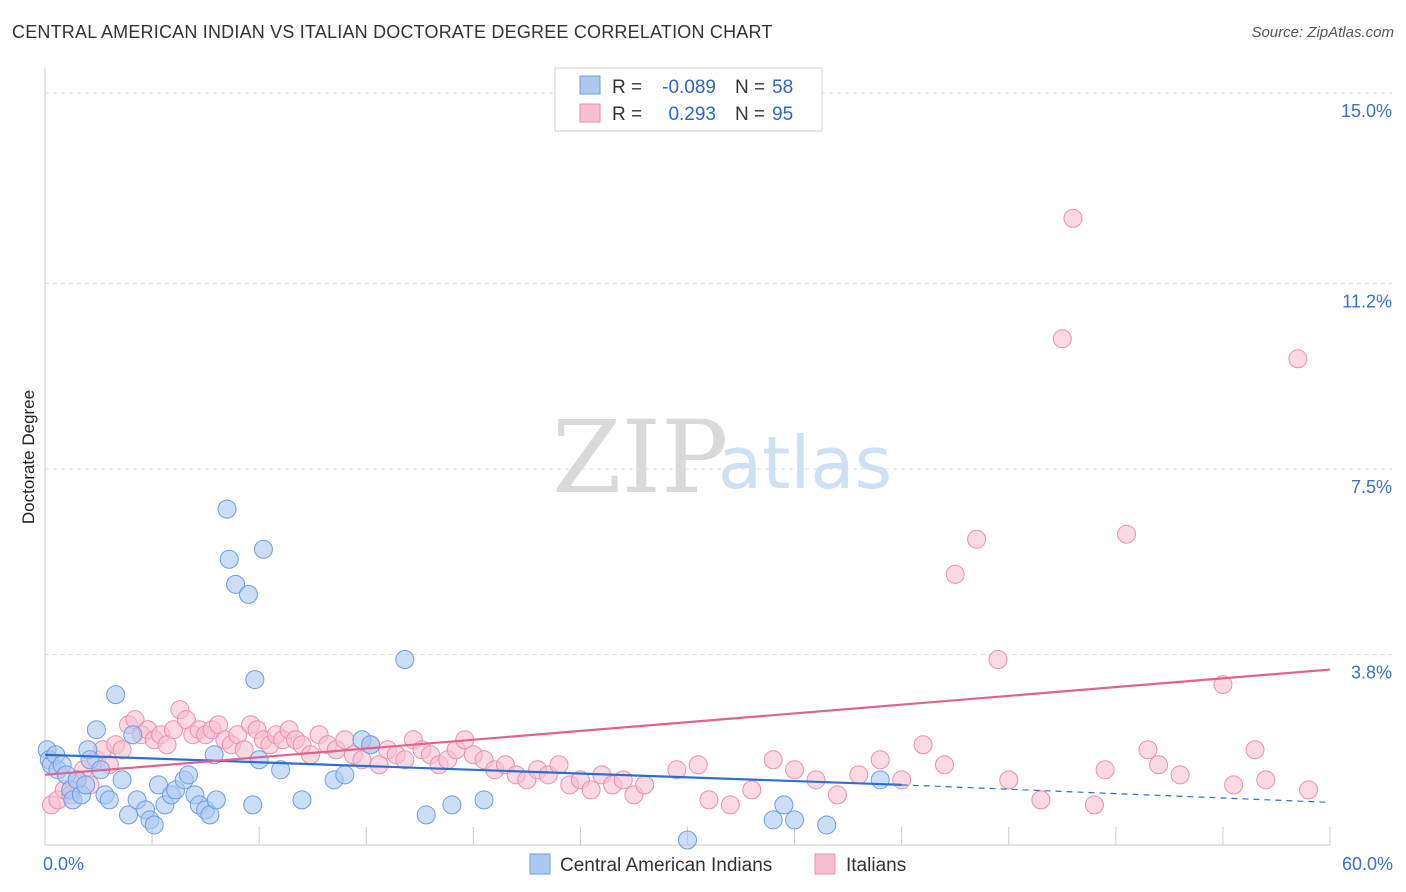 Image resolution: width=1406 pixels, height=892 pixels. I want to click on bottom-legend-swatch-pink, so click(825, 864).